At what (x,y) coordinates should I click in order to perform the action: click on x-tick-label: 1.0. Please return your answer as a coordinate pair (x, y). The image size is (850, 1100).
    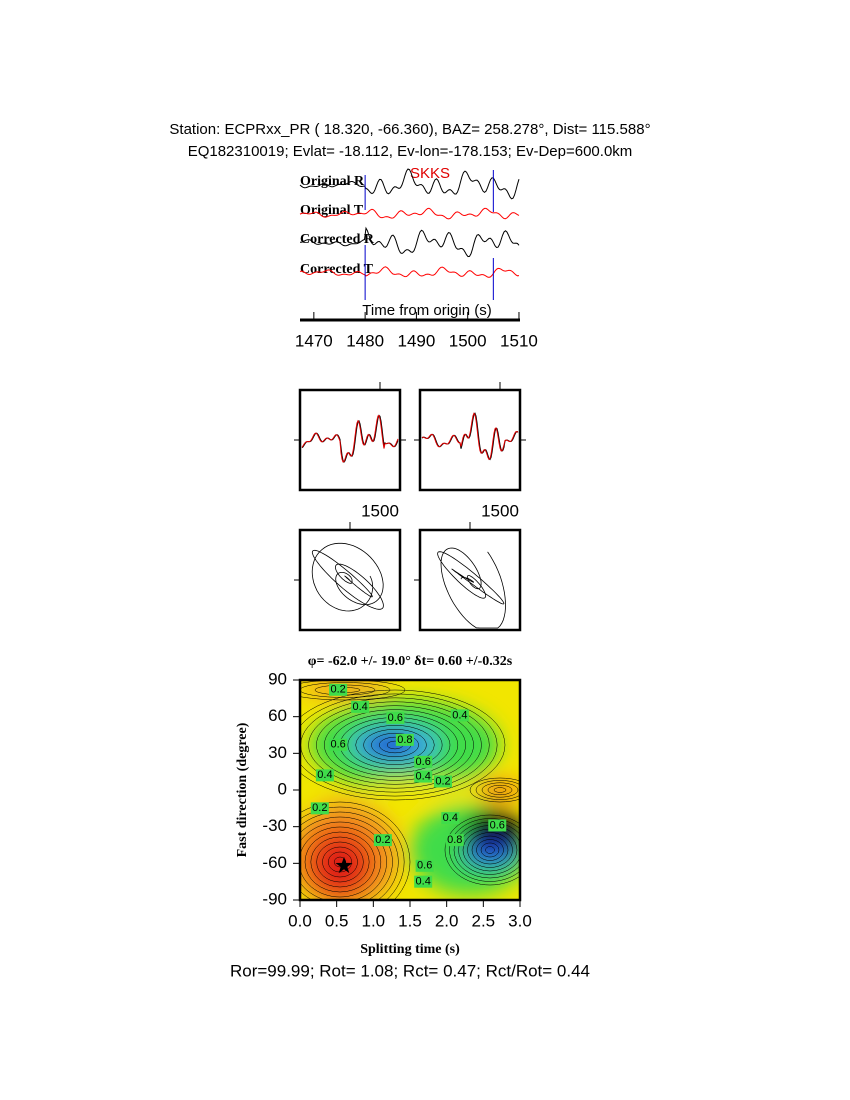
    Looking at the image, I should click on (374, 920).